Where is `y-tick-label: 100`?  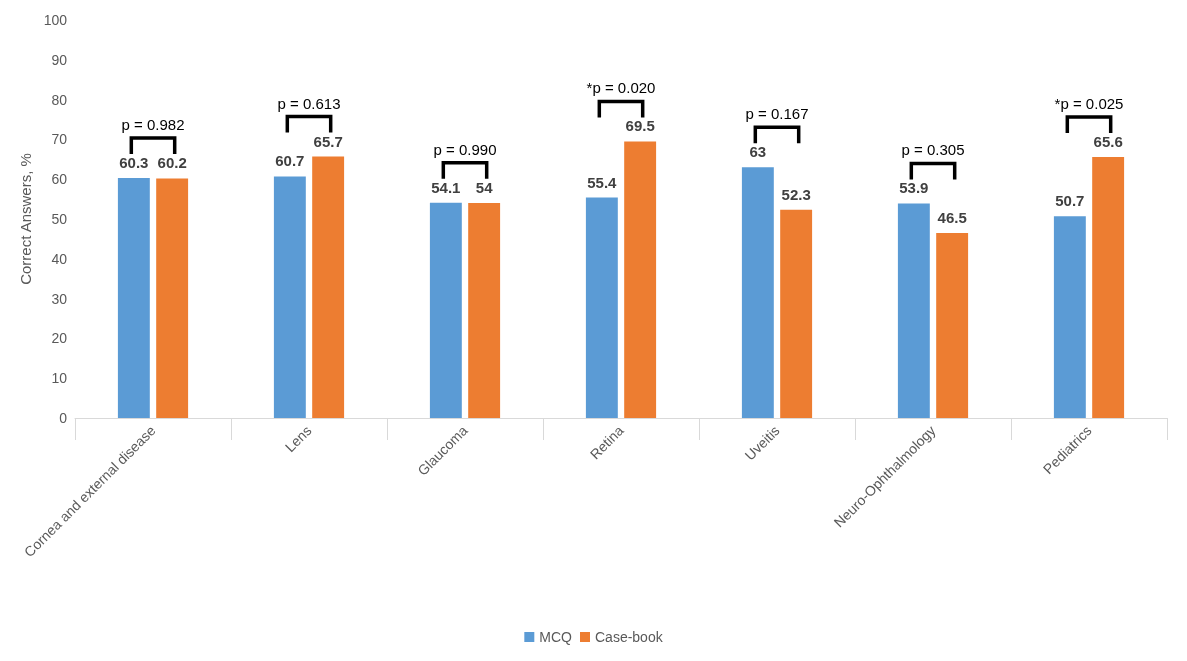 y-tick-label: 100 is located at coordinates (55, 20).